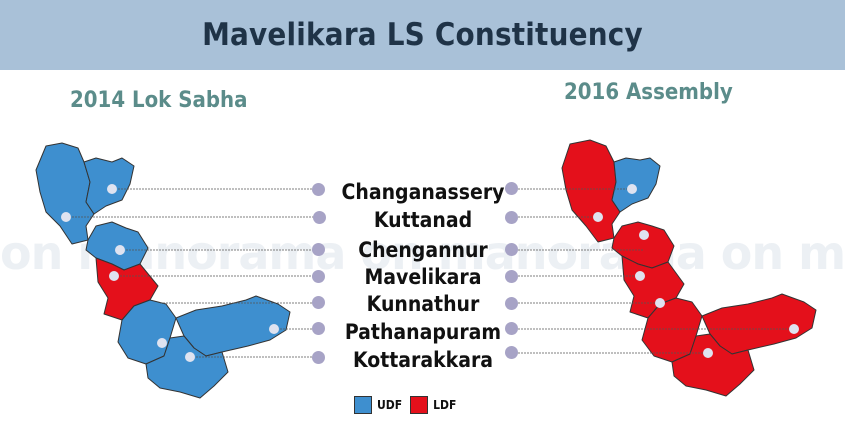 The width and height of the screenshot is (845, 440). I want to click on right-dot-kottarakkara, so click(511, 352).